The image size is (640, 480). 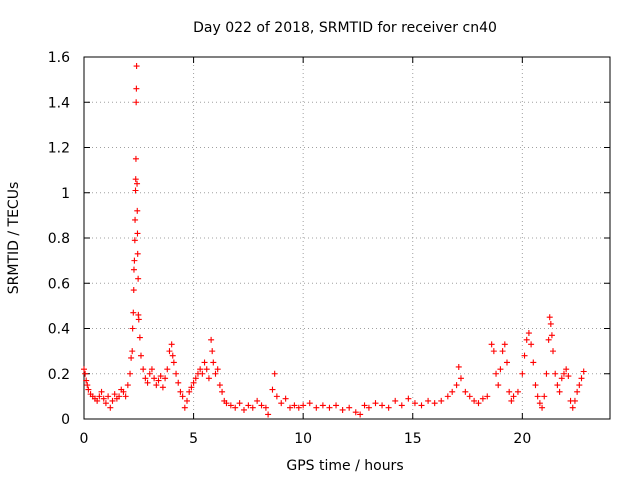 What do you see at coordinates (303, 439) in the screenshot?
I see `x-tick-label: 10` at bounding box center [303, 439].